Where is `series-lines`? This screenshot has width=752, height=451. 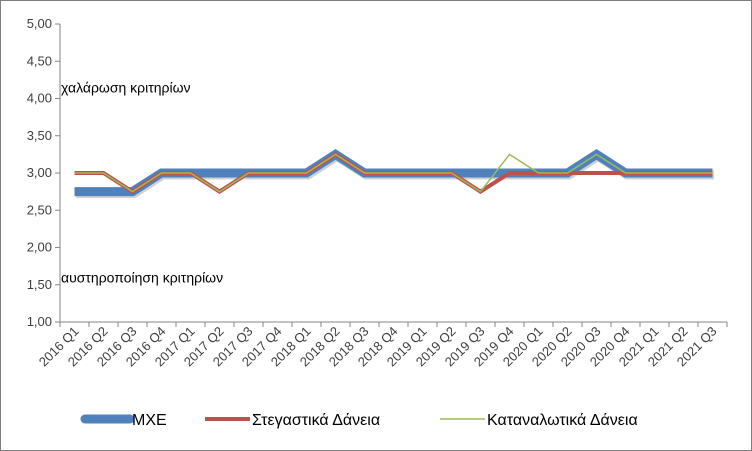
series-lines is located at coordinates (394, 174).